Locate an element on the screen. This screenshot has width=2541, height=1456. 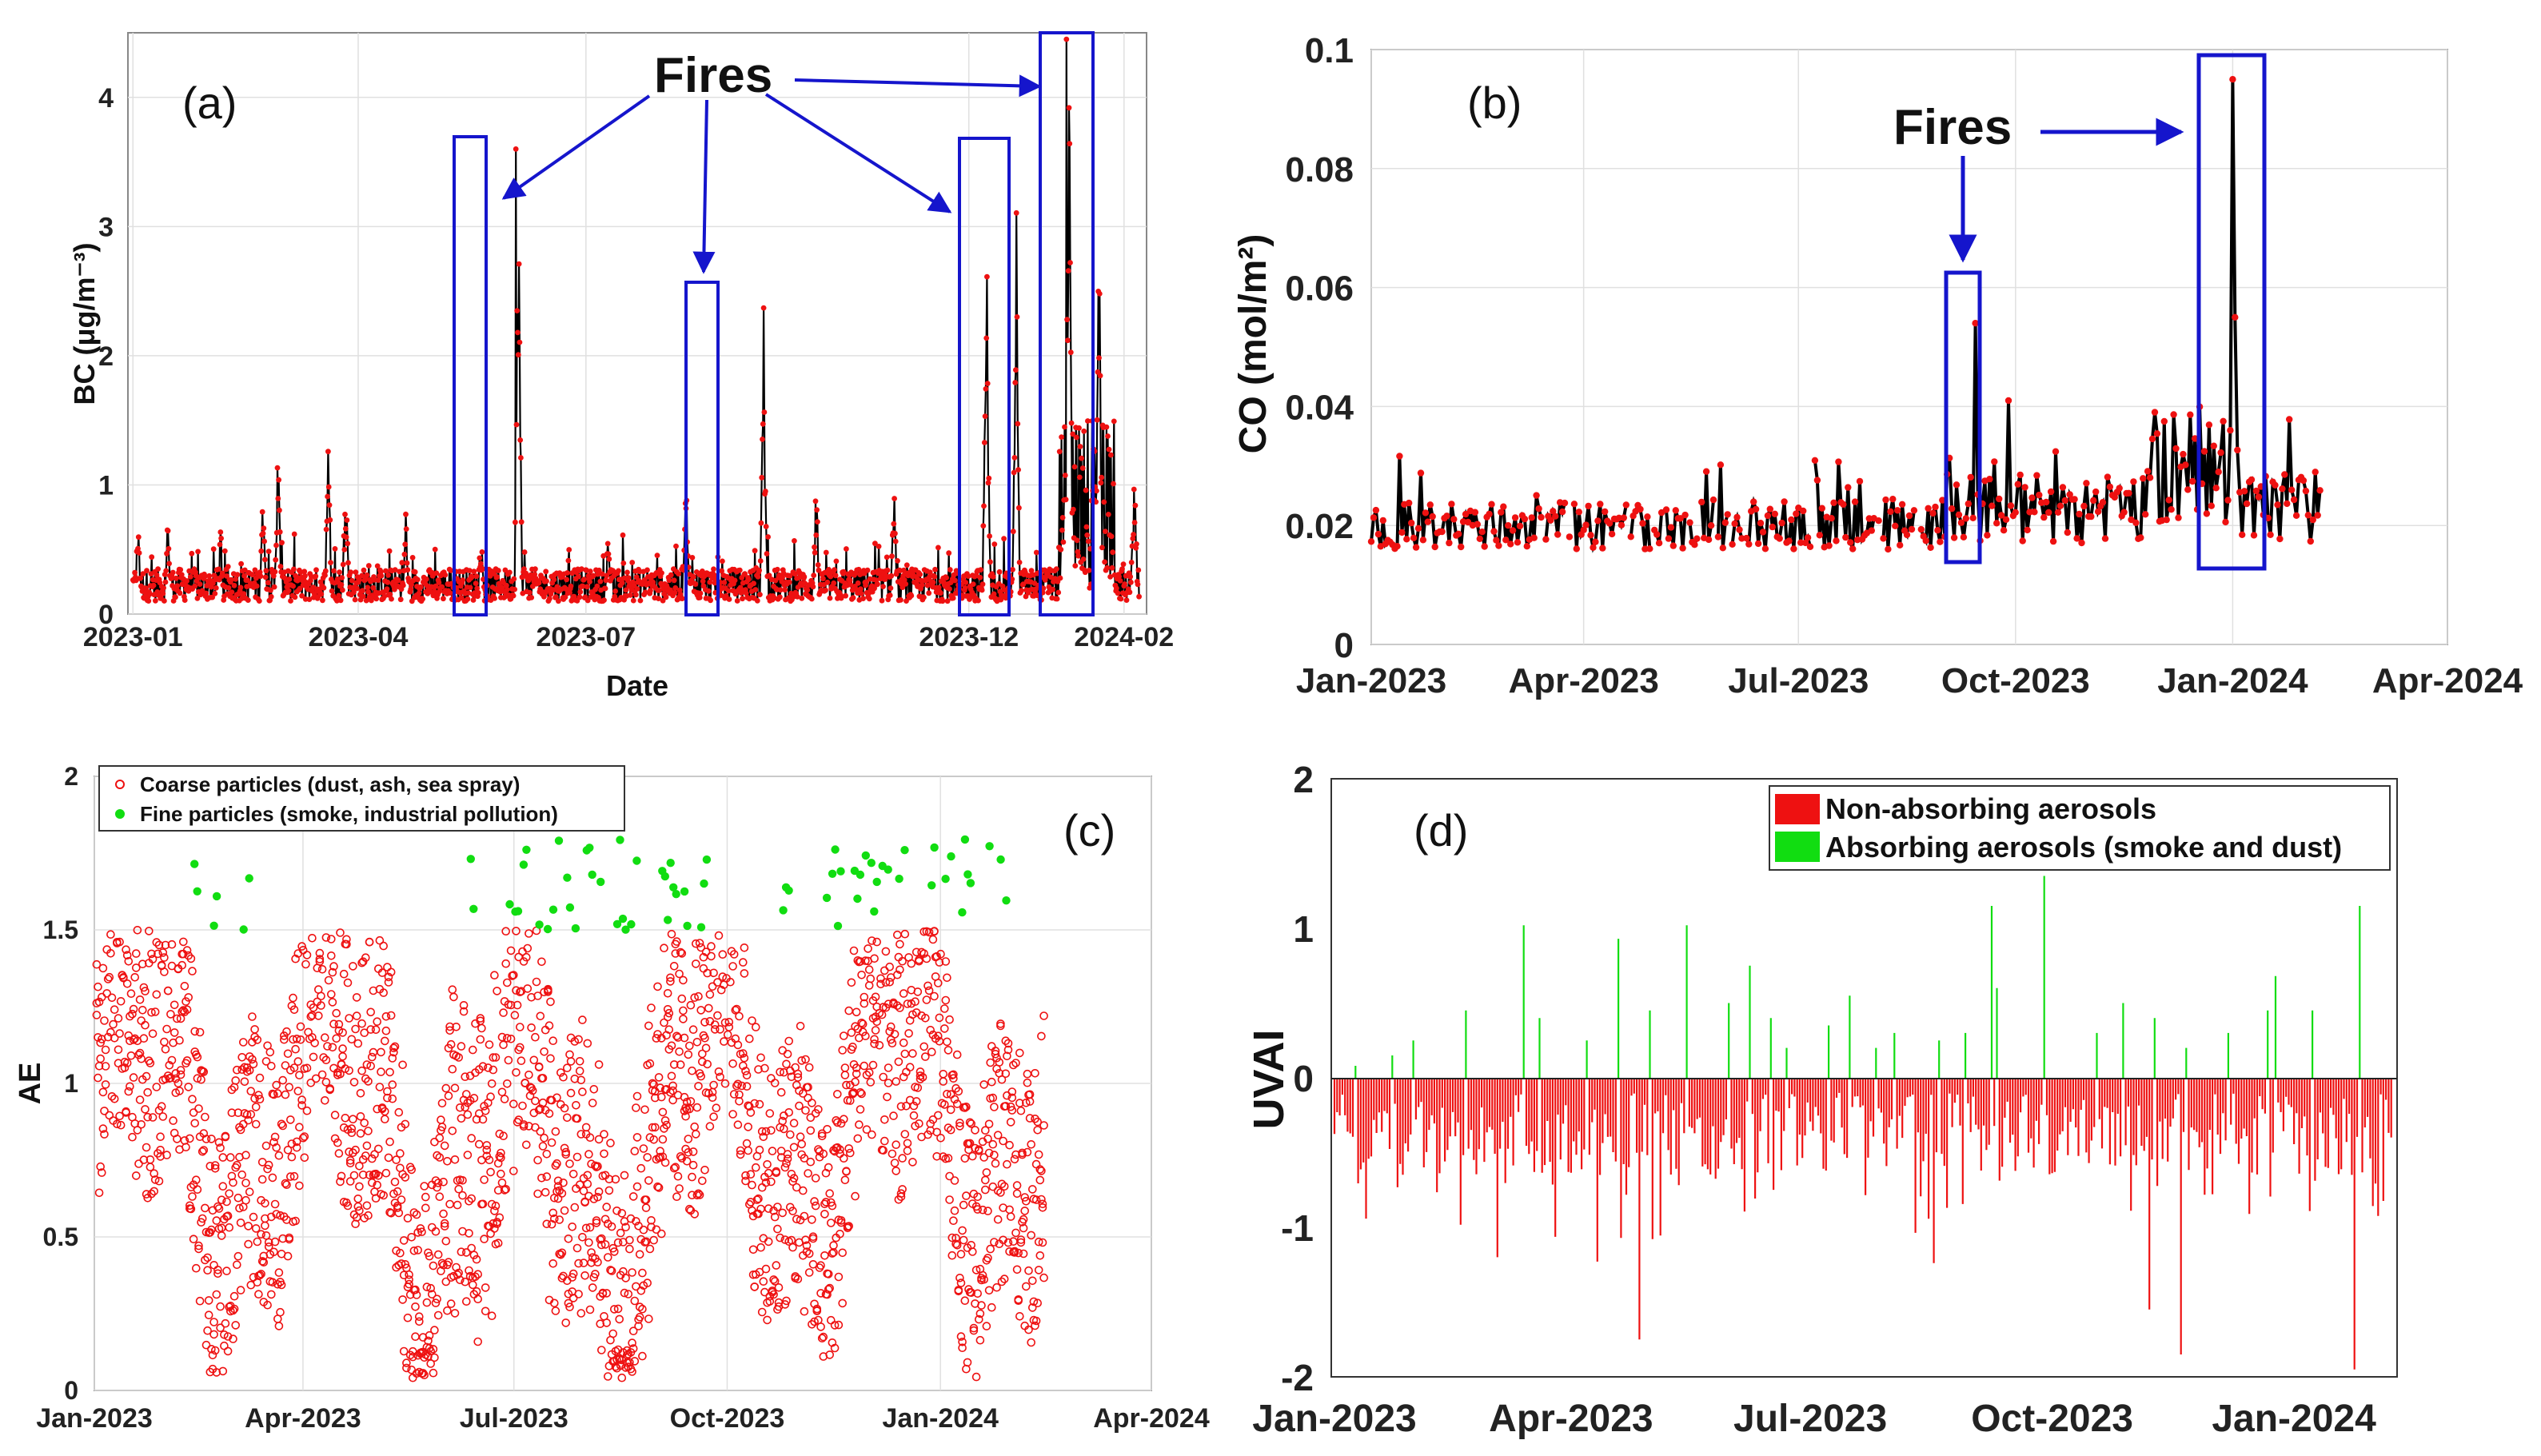
panel-b-annotation: Fires is located at coordinates (1952, 127).